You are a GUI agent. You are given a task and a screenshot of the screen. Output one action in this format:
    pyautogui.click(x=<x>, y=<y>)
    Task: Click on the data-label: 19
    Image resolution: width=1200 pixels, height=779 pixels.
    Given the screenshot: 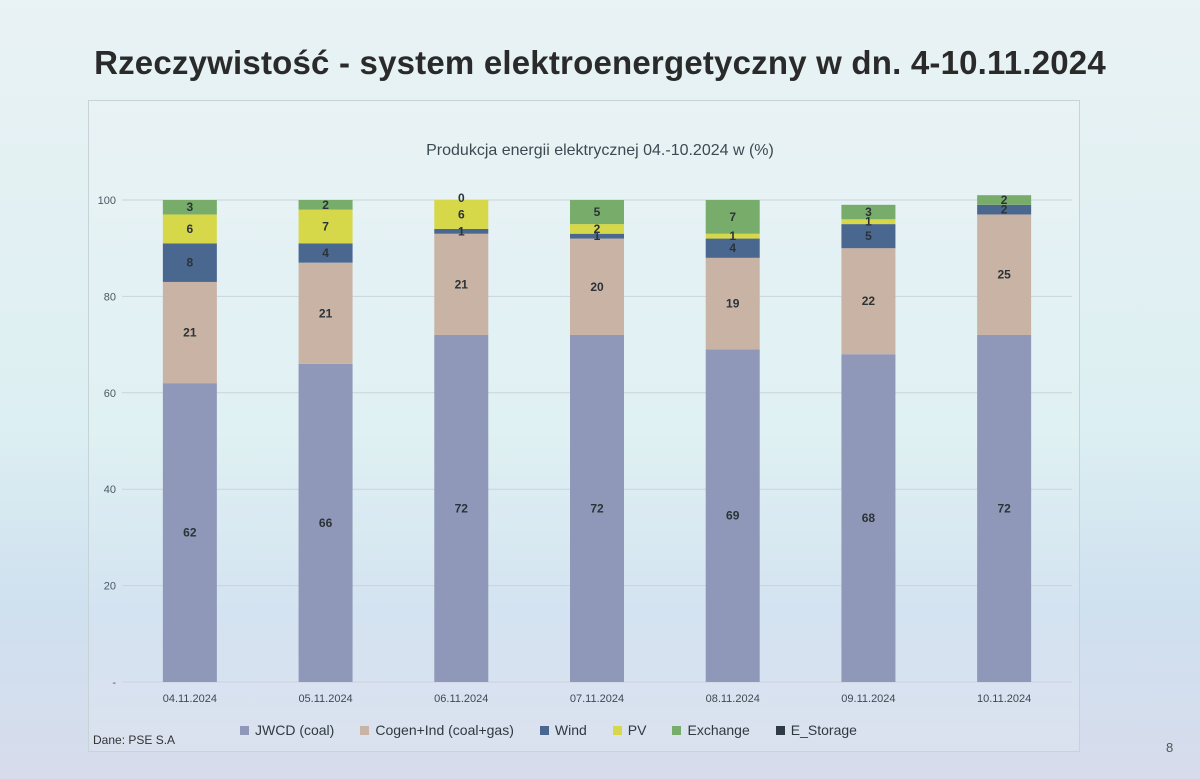 What is the action you would take?
    pyautogui.click(x=733, y=304)
    